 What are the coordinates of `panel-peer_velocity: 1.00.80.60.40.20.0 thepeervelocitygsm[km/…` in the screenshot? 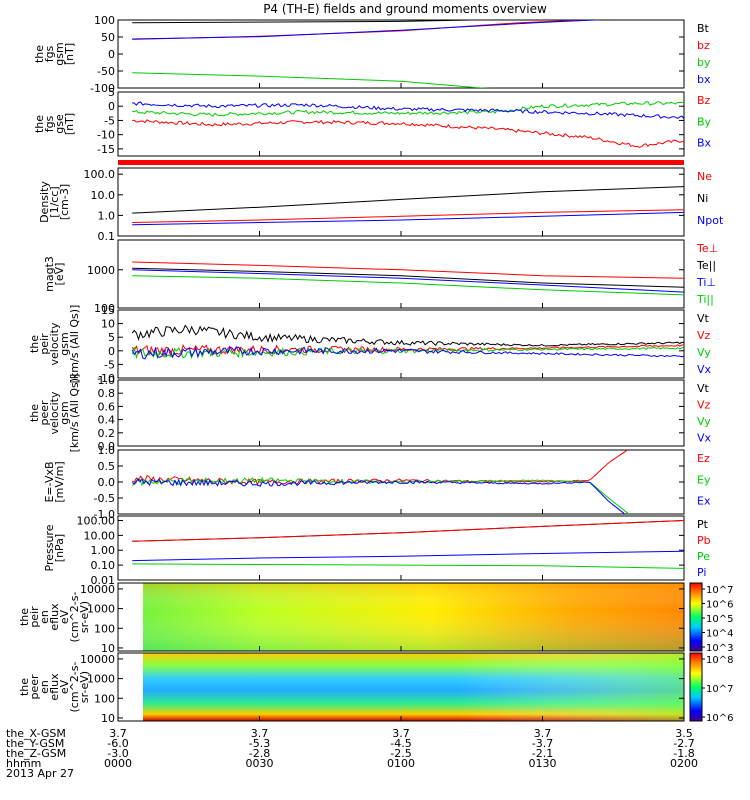 It's located at (370, 413).